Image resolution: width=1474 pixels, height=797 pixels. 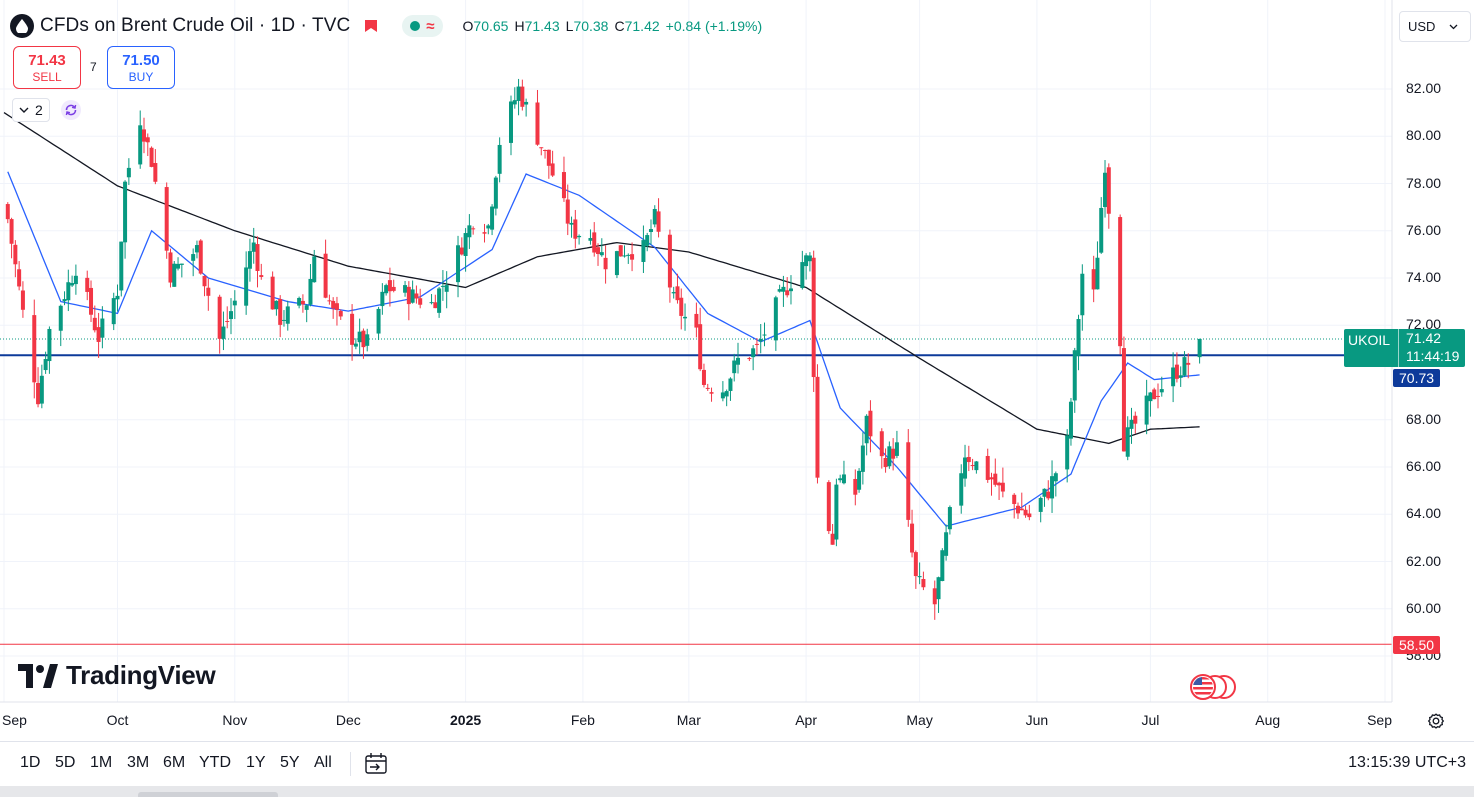 What do you see at coordinates (174, 762) in the screenshot?
I see `range-button-6m: 6M` at bounding box center [174, 762].